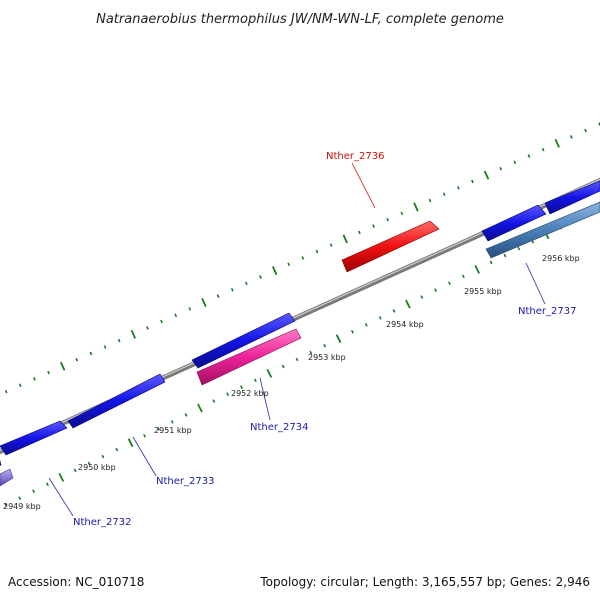 This screenshot has height=600, width=600. Describe the element at coordinates (279, 427) in the screenshot. I see `gene-label-nther-2734: Nther_2734` at that location.